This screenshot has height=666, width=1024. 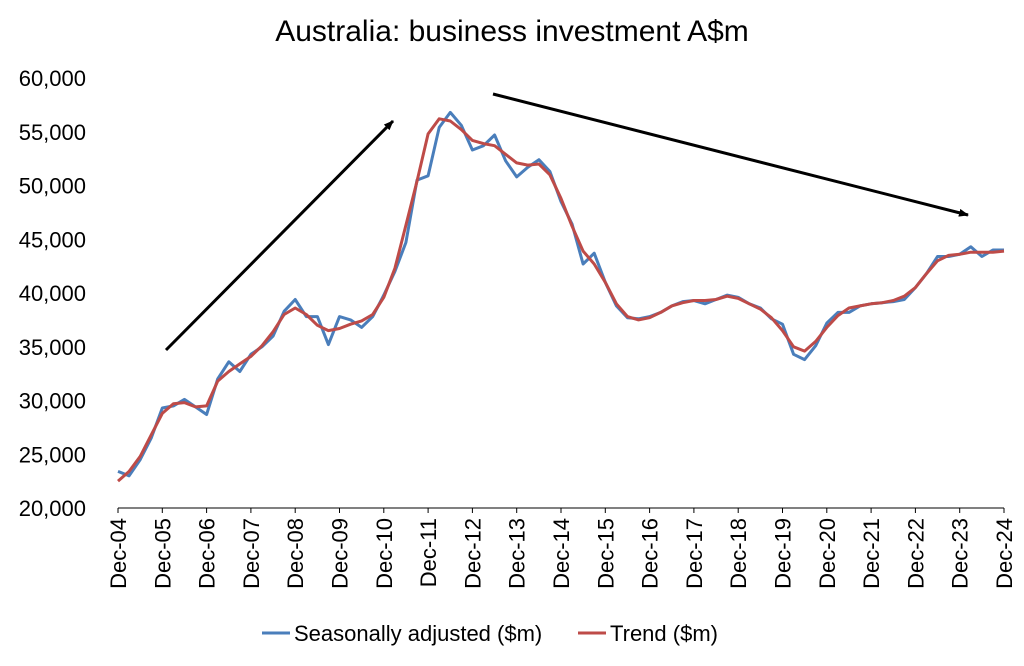 What do you see at coordinates (52, 401) in the screenshot?
I see `y-tick-label: 30,000` at bounding box center [52, 401].